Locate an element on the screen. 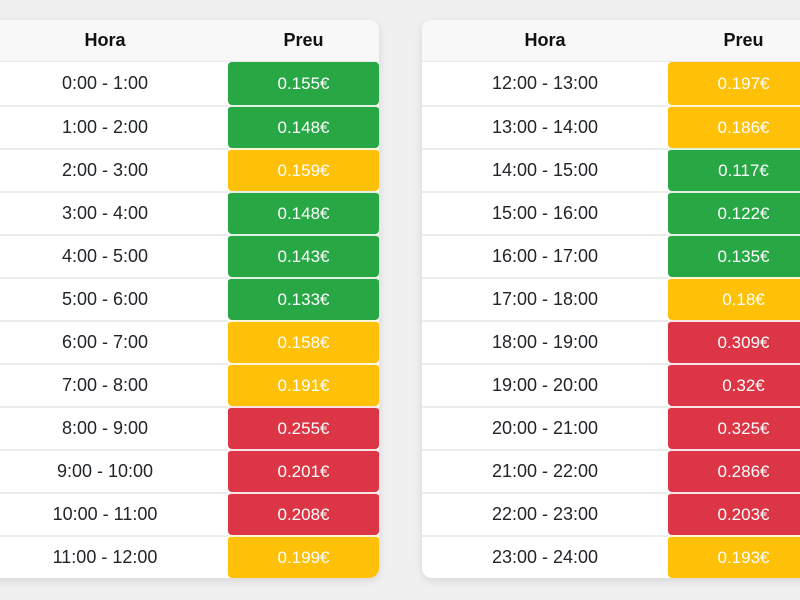 This screenshot has height=600, width=800. hora-cell: 10:00 - 11:00 is located at coordinates (114, 513).